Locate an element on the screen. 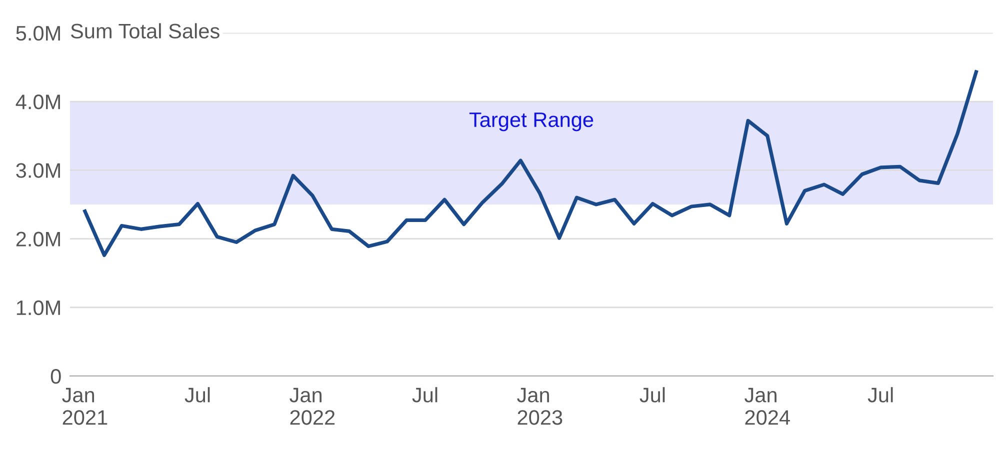 This screenshot has width=1000, height=470. y-tick-label: 3.0M is located at coordinates (38, 170).